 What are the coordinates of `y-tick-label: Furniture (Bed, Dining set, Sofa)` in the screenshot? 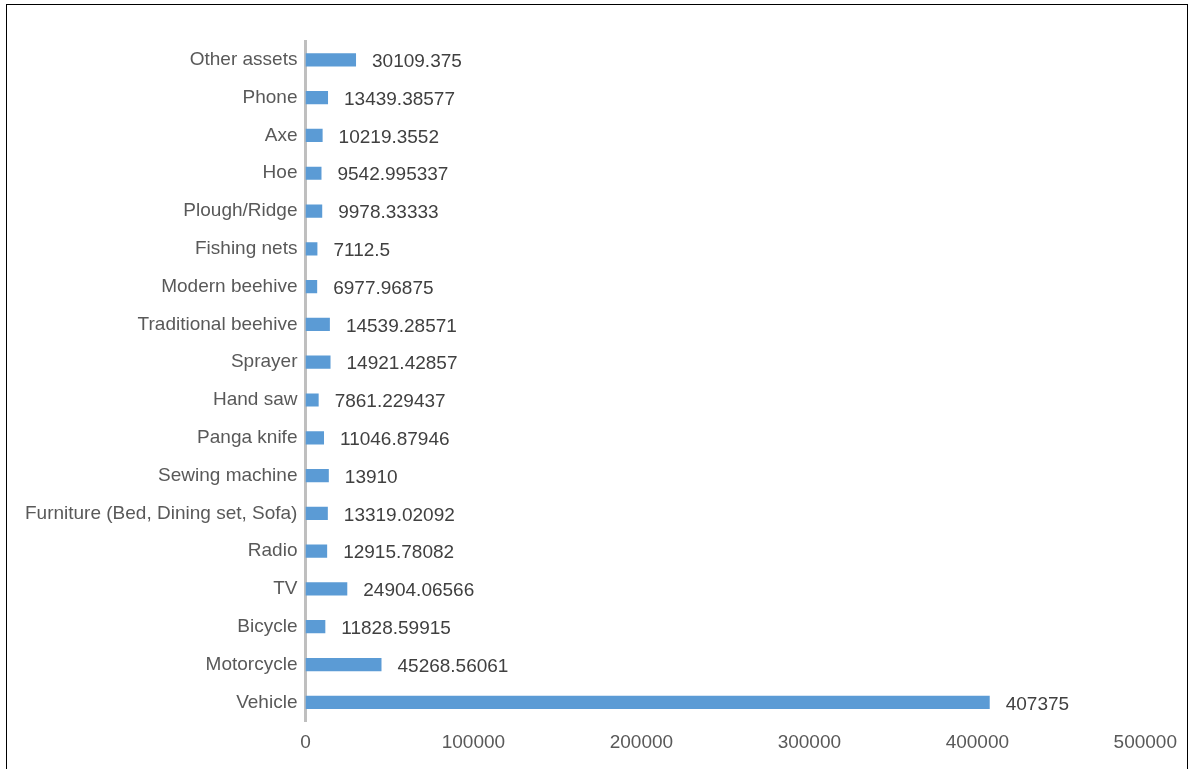 It's located at (161, 512).